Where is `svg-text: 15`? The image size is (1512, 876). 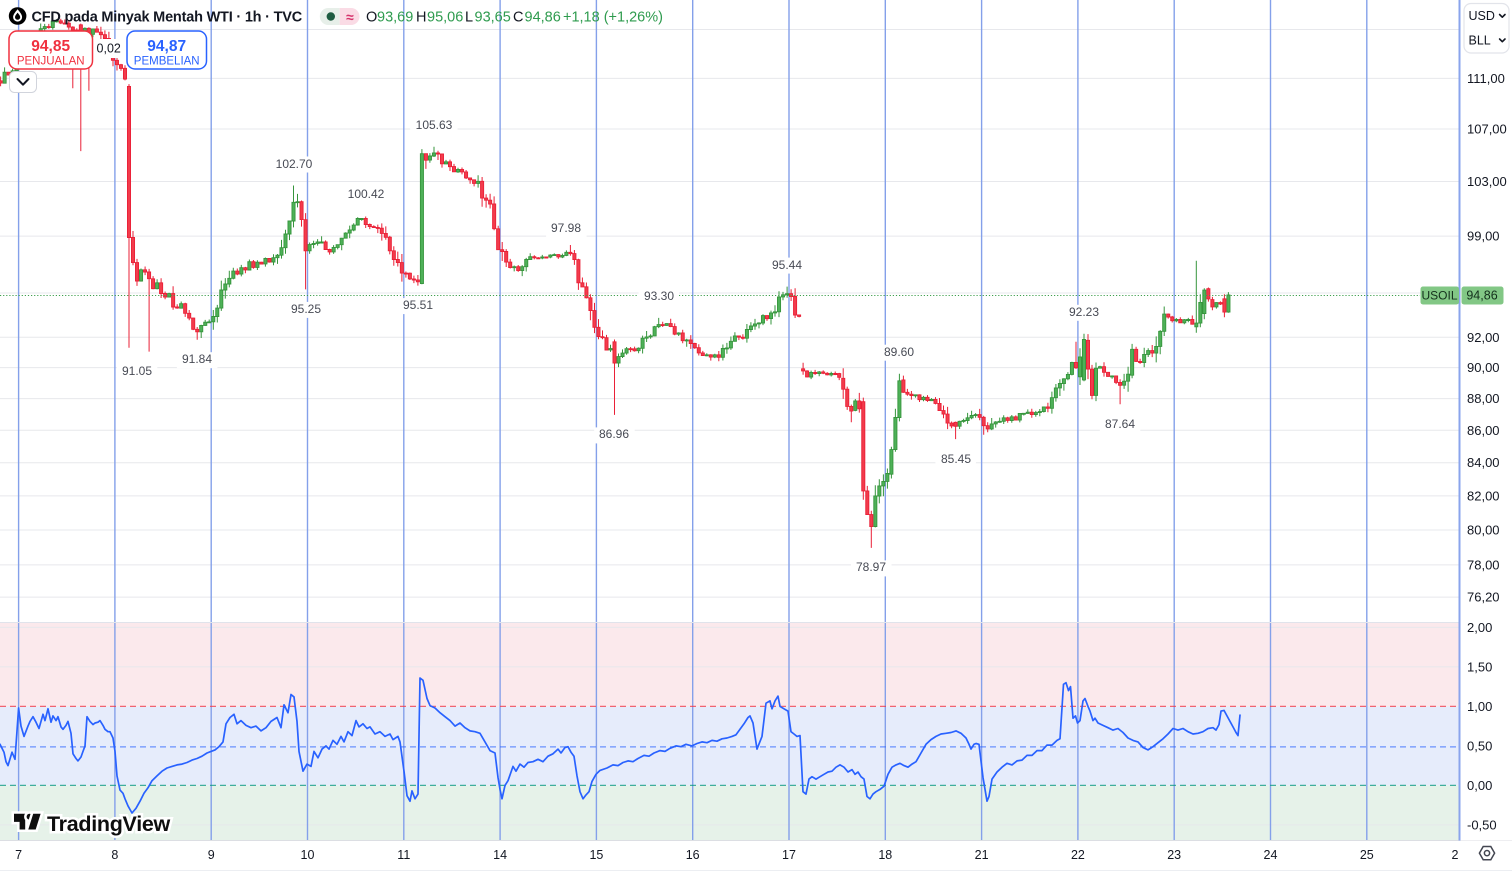
svg-text: 15 is located at coordinates (596, 855).